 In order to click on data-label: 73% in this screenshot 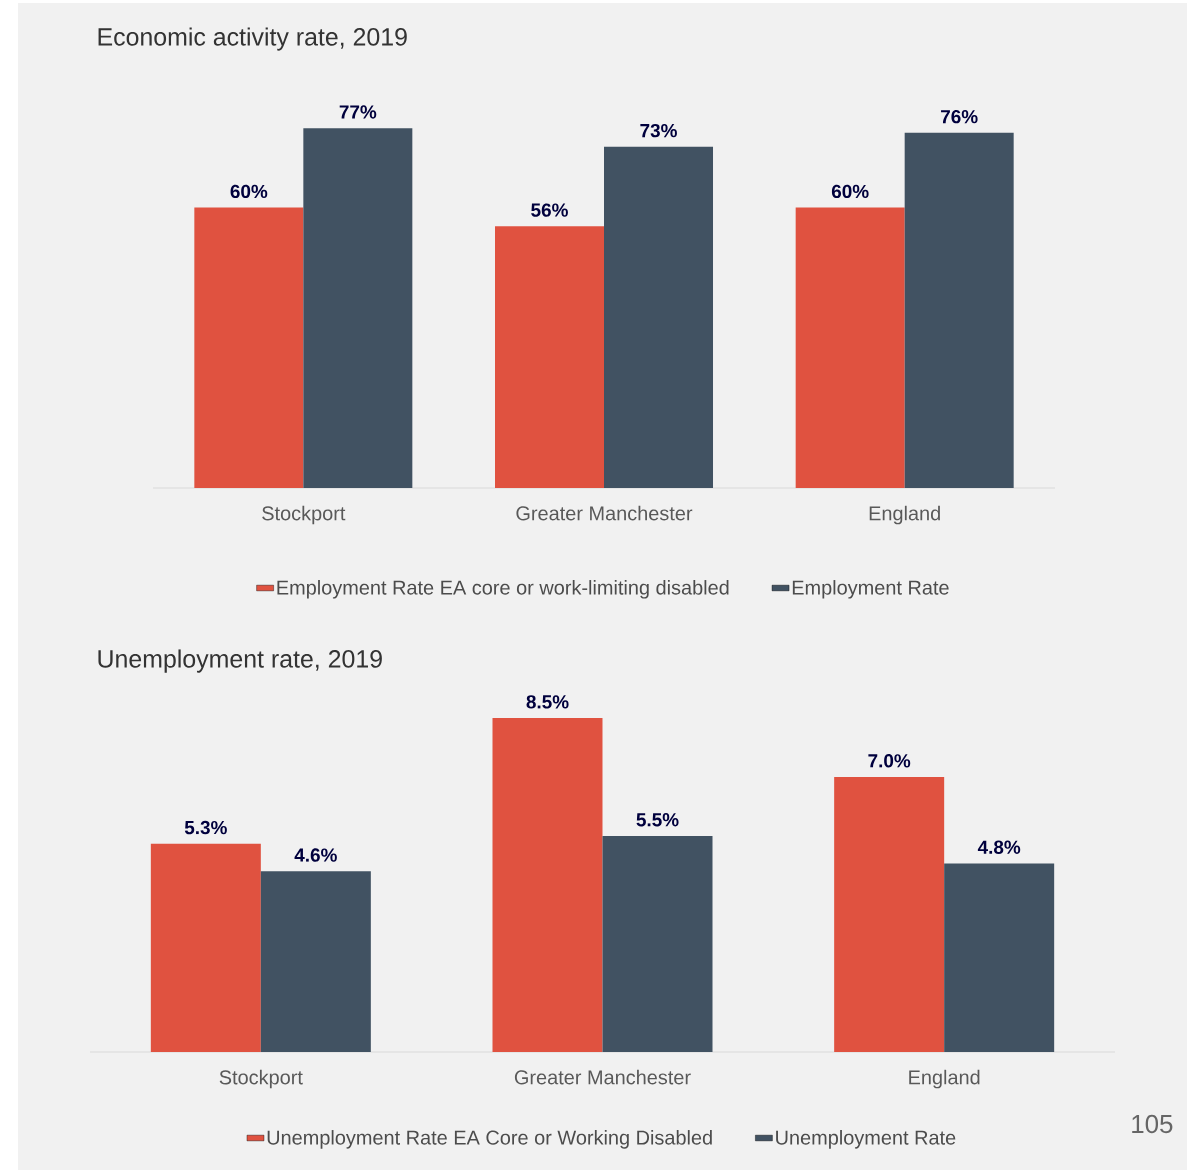, I will do `click(658, 130)`.